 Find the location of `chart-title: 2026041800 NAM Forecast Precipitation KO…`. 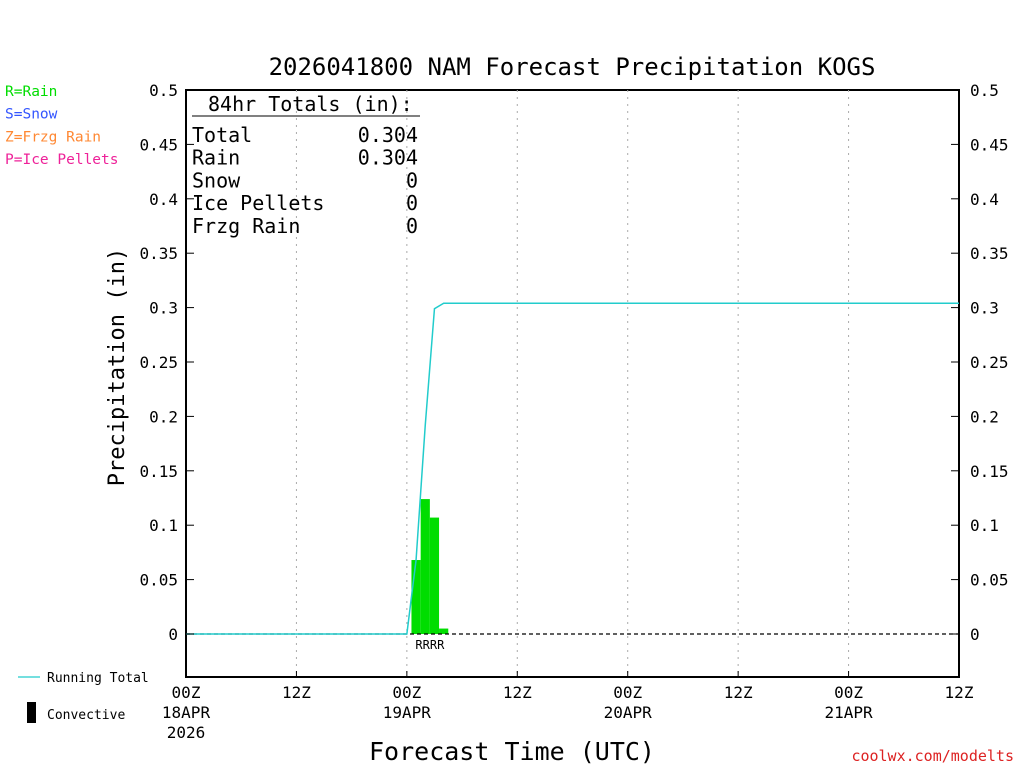

chart-title: 2026041800 NAM Forecast Precipitation KO… is located at coordinates (572, 67).